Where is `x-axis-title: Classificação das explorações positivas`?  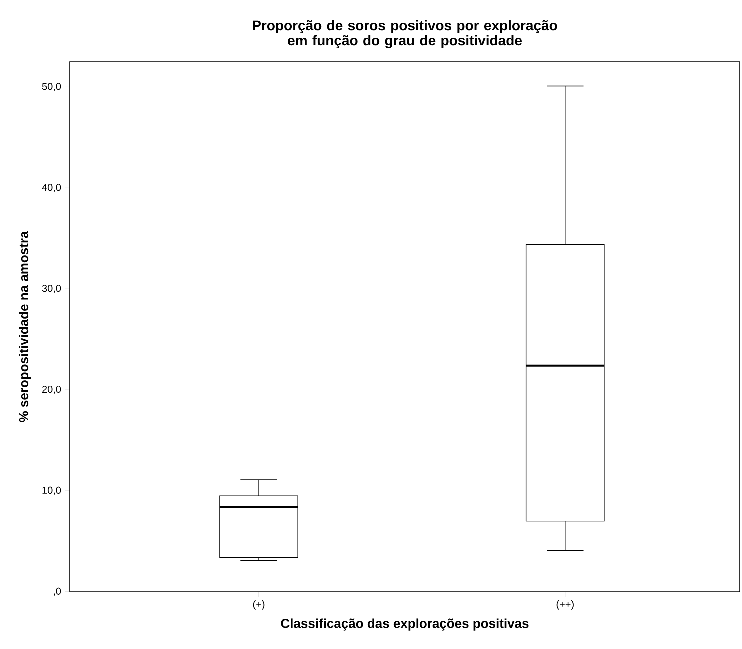
x-axis-title: Classificação das explorações positivas is located at coordinates (405, 624).